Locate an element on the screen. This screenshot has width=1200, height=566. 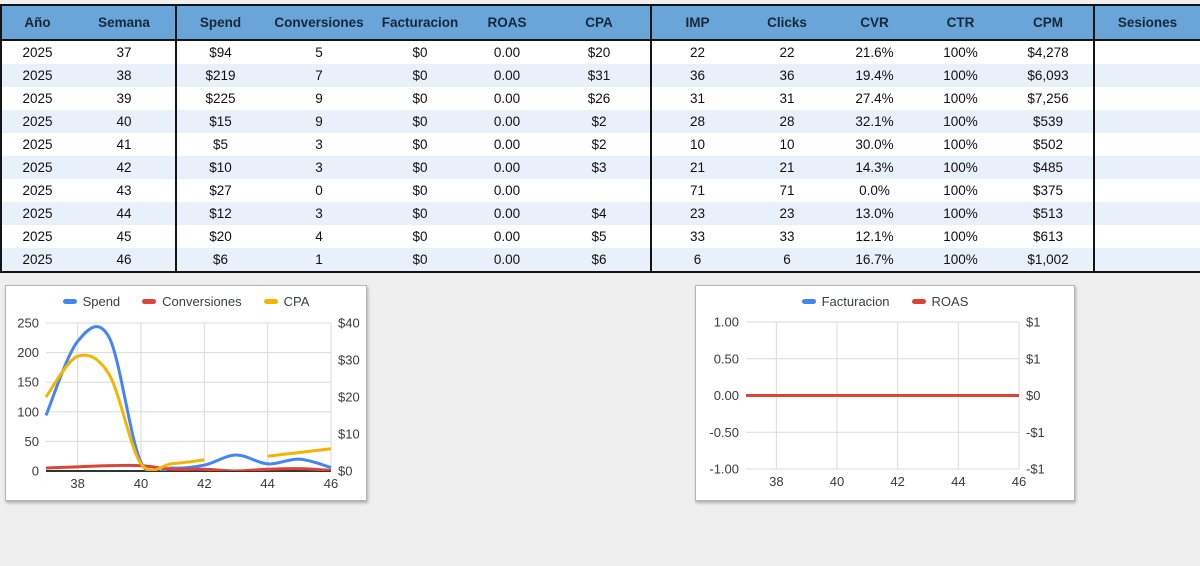
table-cell: $27 is located at coordinates (219, 190).